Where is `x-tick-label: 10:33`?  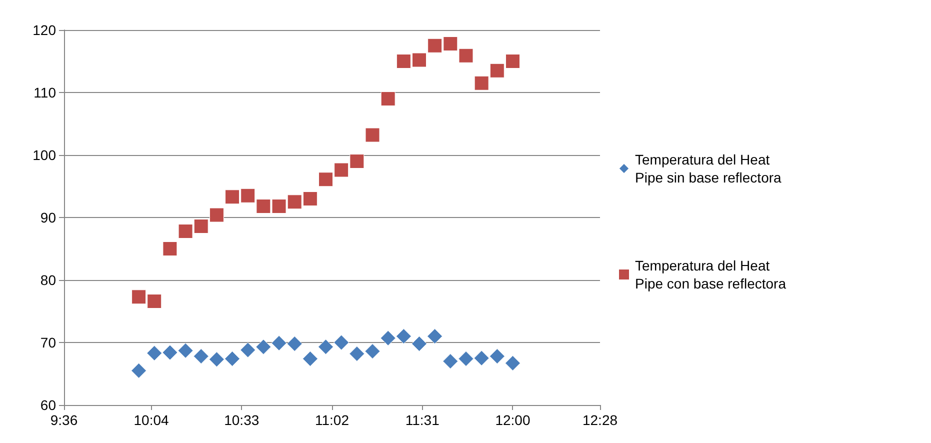 x-tick-label: 10:33 is located at coordinates (242, 420).